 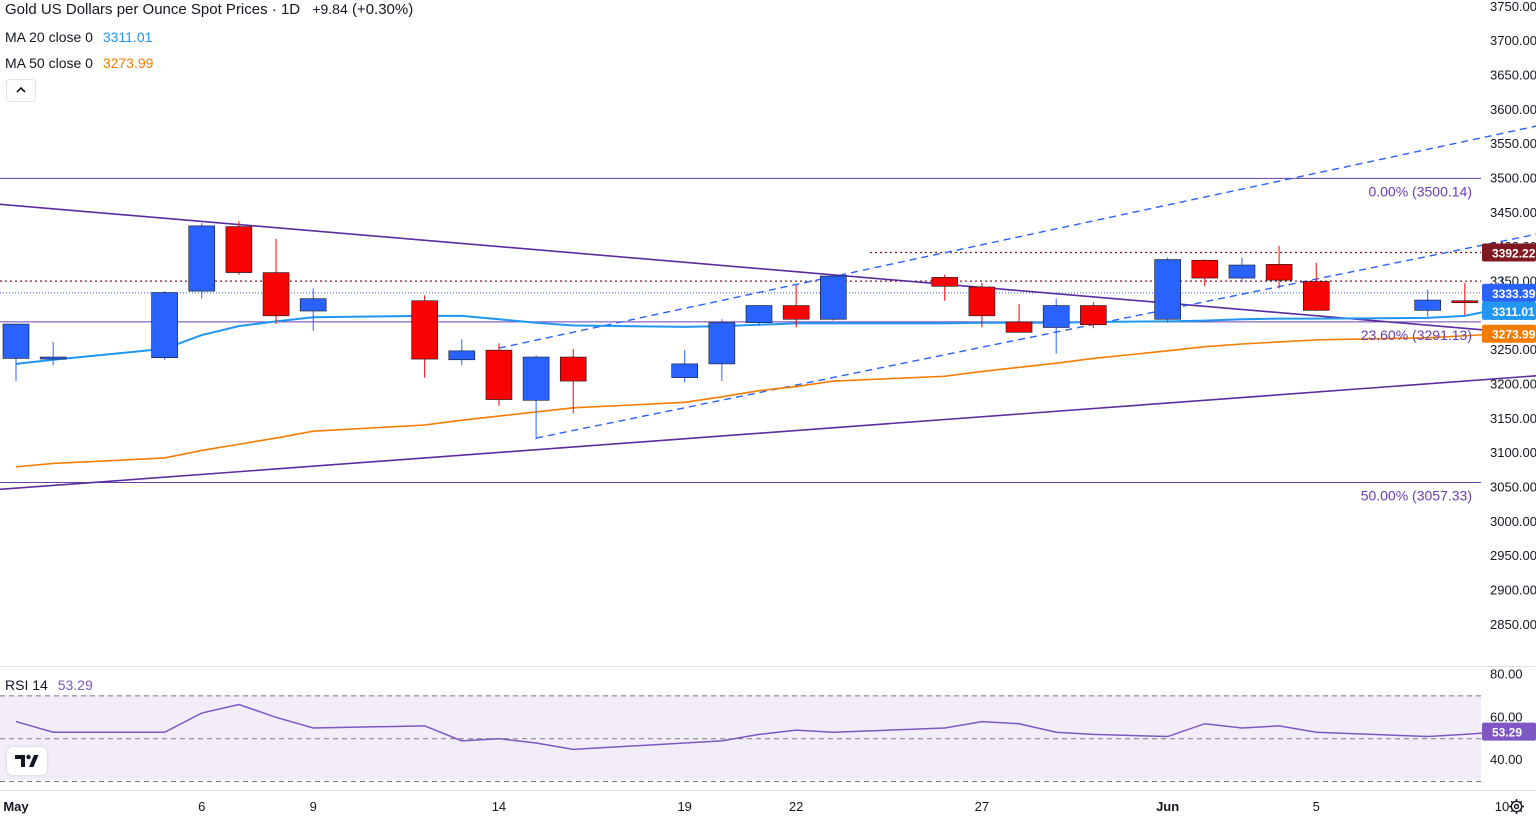 What do you see at coordinates (1514, 294) in the screenshot?
I see `price-label-1: 3333.39` at bounding box center [1514, 294].